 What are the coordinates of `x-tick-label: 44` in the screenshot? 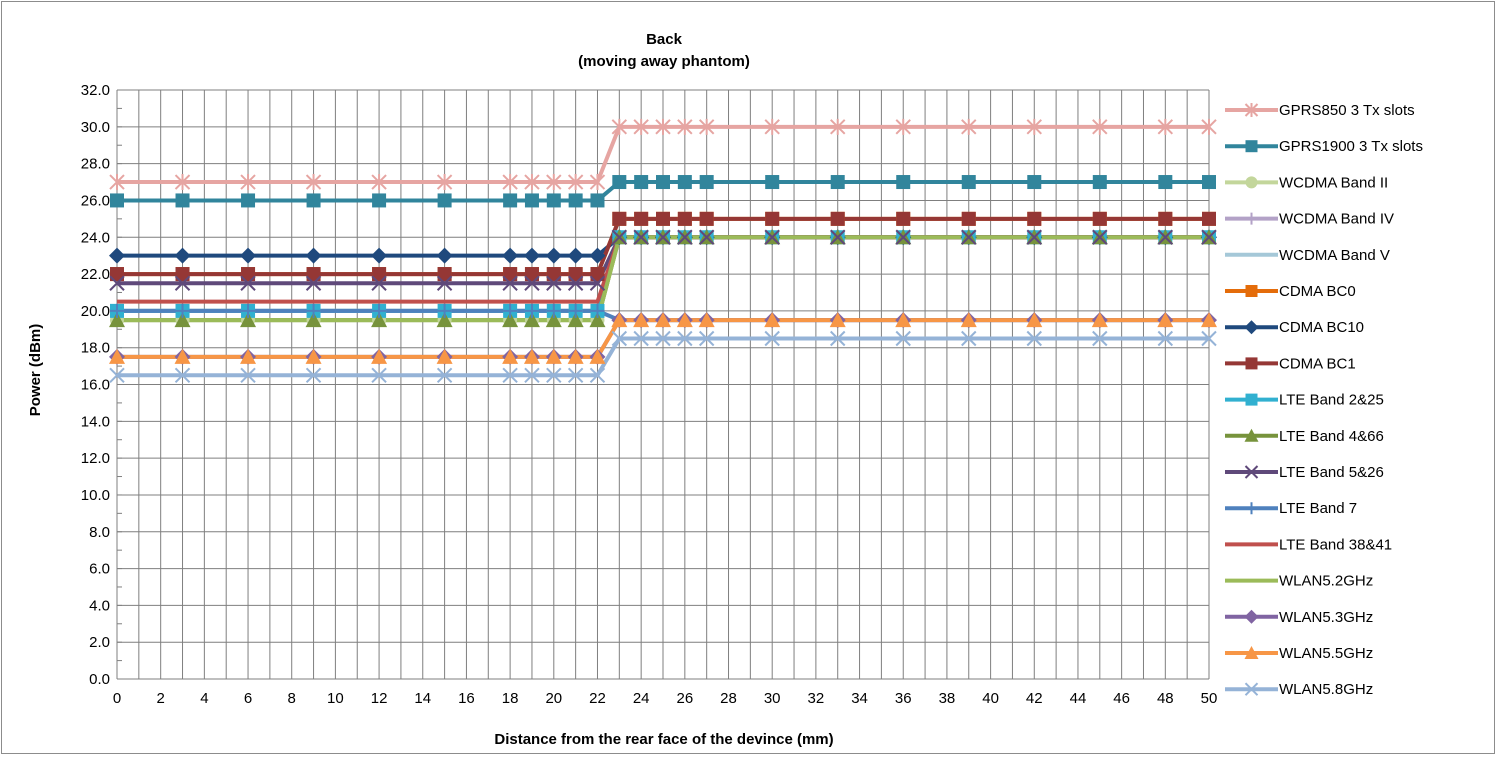 It's located at (1078, 698).